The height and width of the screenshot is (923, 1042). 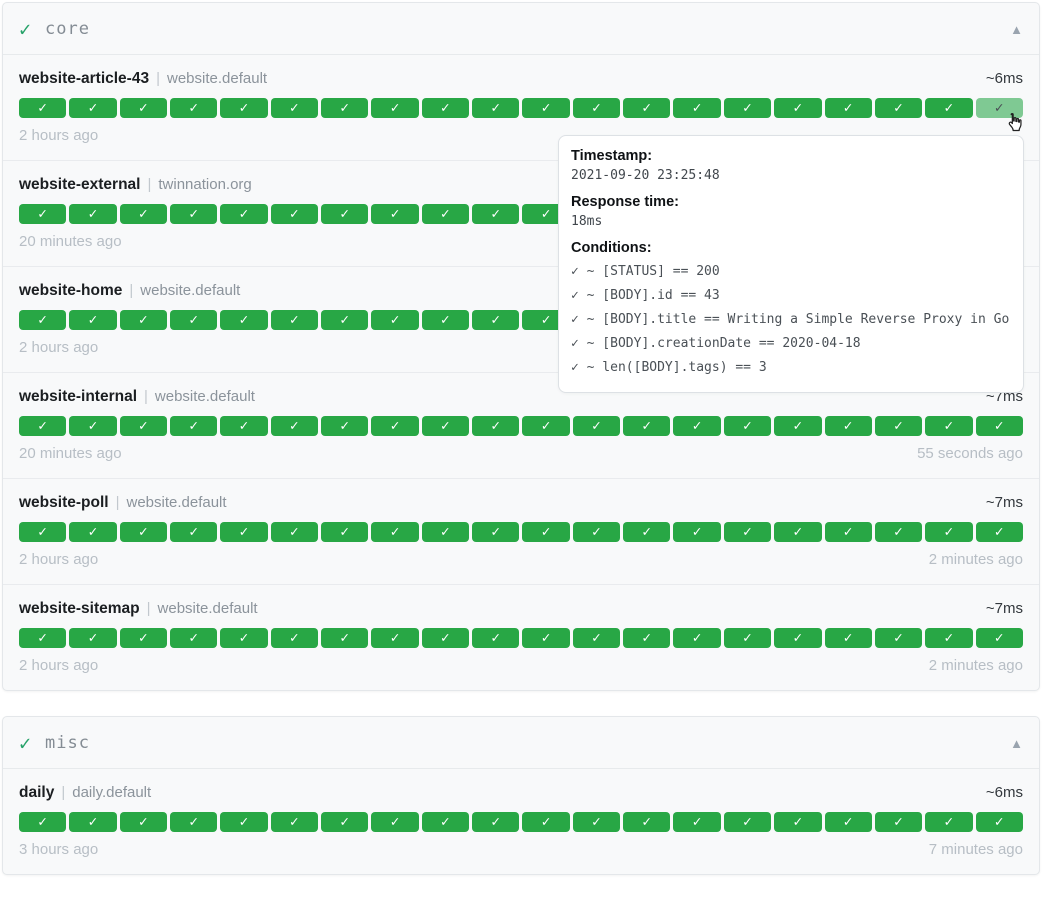 What do you see at coordinates (71, 290) in the screenshot?
I see `endpoint-name: website-home` at bounding box center [71, 290].